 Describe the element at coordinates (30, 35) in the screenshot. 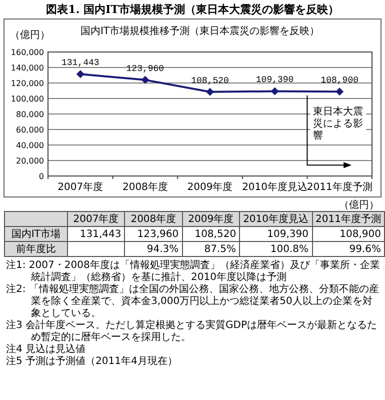

I see `y-axis-title: （億円）` at that location.